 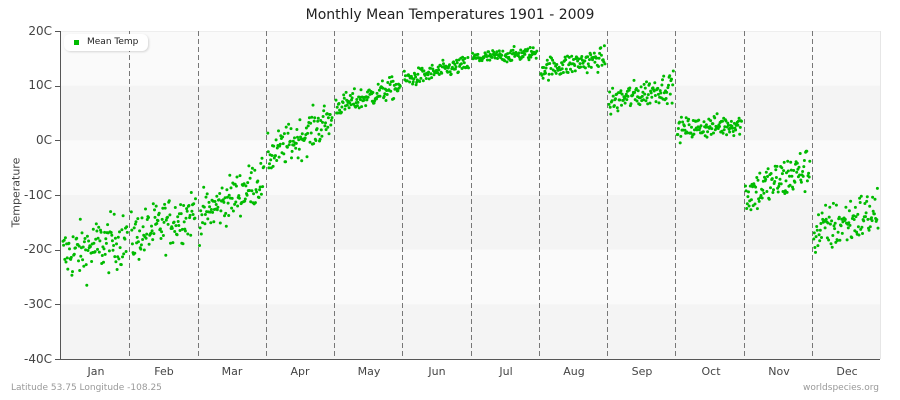 What do you see at coordinates (38, 249) in the screenshot?
I see `y-tick: -20C` at bounding box center [38, 249].